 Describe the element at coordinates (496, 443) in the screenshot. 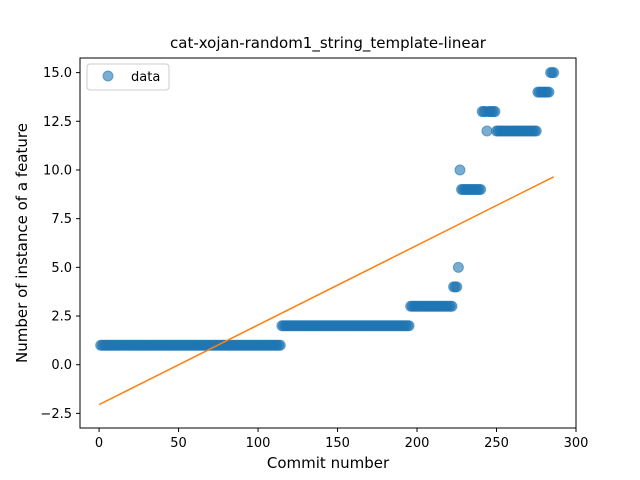

I see `x-tick-label: 250` at that location.